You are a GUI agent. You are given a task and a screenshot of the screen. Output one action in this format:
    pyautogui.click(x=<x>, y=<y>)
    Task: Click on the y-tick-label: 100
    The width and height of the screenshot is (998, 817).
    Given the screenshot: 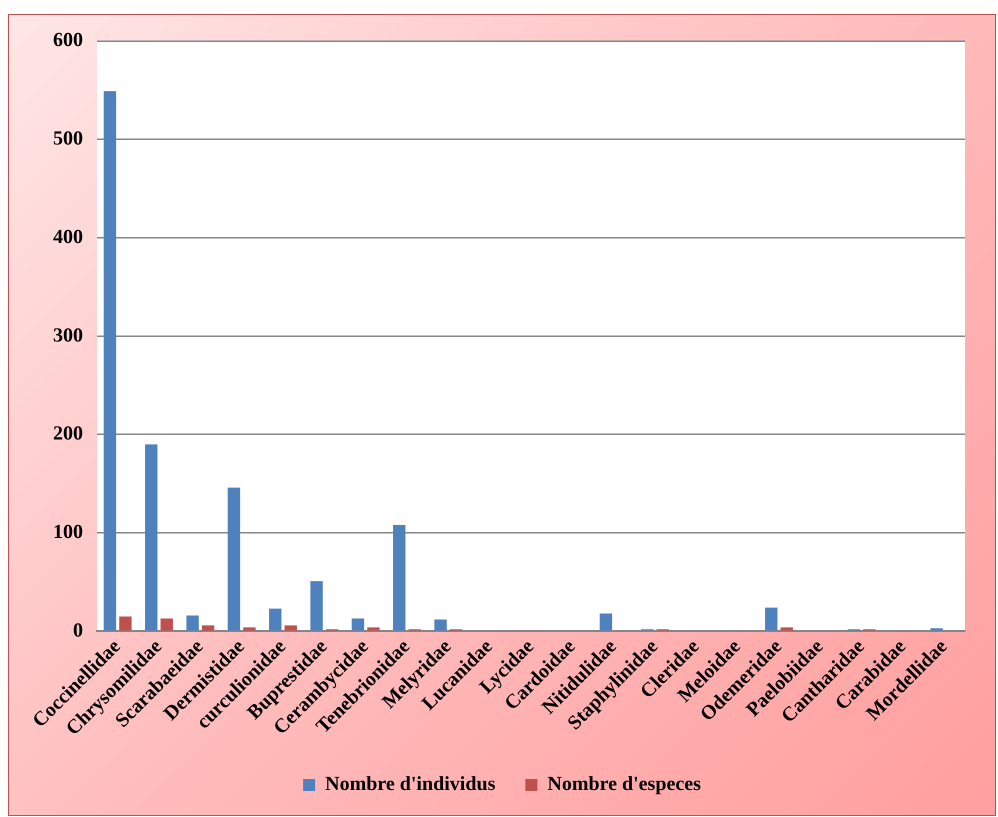 What is the action you would take?
    pyautogui.click(x=68, y=532)
    